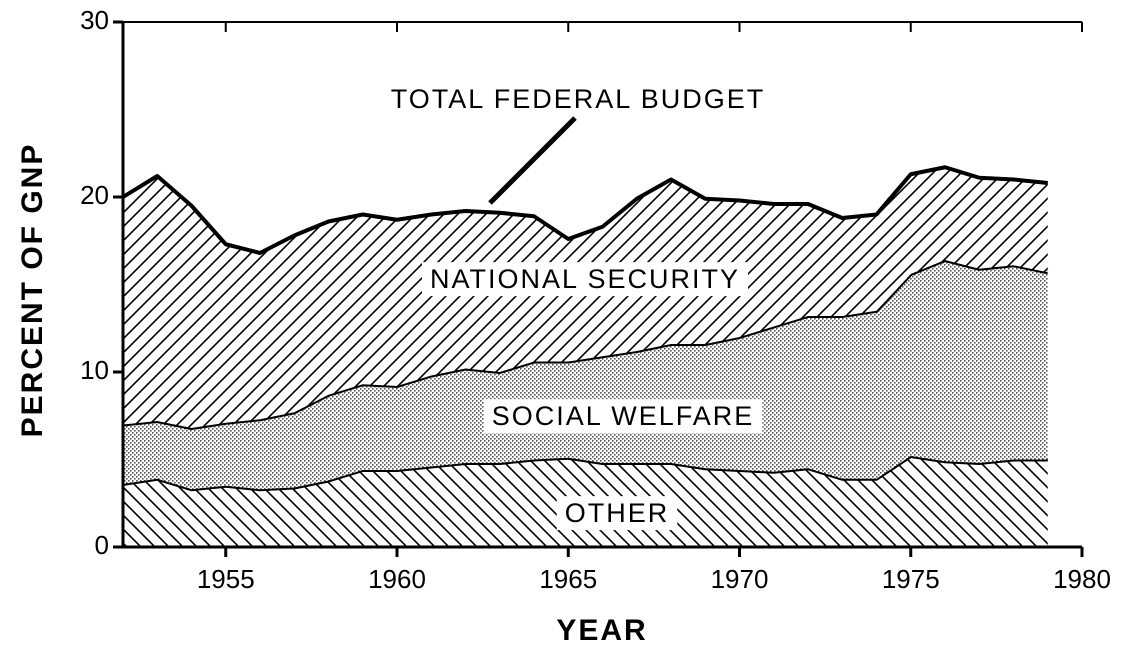  Describe the element at coordinates (1082, 579) in the screenshot. I see `x-tick-label: 1980` at that location.